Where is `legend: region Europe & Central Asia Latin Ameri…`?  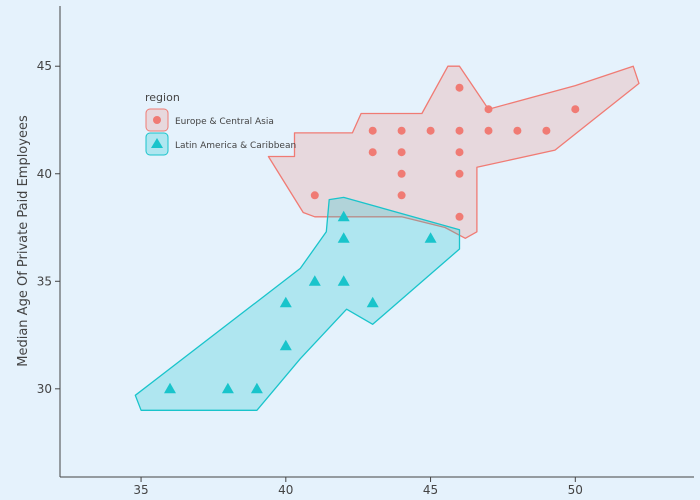
legend: region Europe & Central Asia Latin Ameri… is located at coordinates (220, 123).